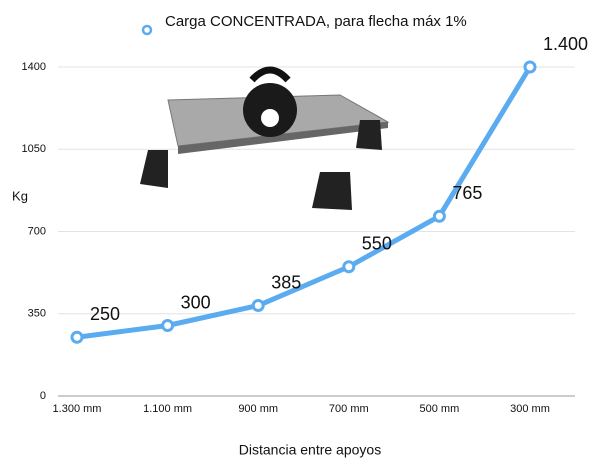  Describe the element at coordinates (147, 30) in the screenshot. I see `legend-marker` at that location.